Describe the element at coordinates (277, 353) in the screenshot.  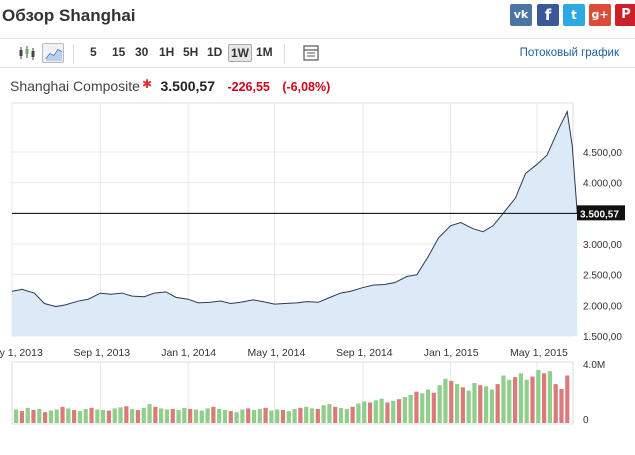
I see `x-tick-label: May 1, 2014` at that location.